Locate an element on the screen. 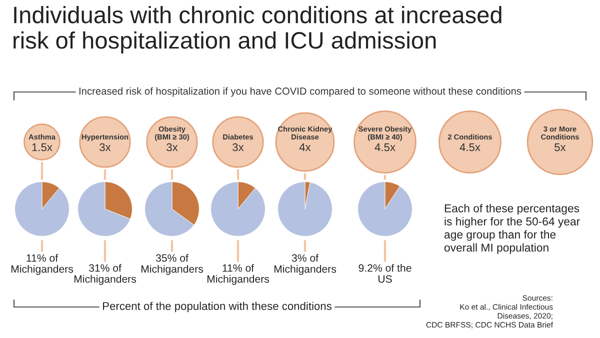  text: Percent of the population with these conditions is located at coordinates (217, 307).